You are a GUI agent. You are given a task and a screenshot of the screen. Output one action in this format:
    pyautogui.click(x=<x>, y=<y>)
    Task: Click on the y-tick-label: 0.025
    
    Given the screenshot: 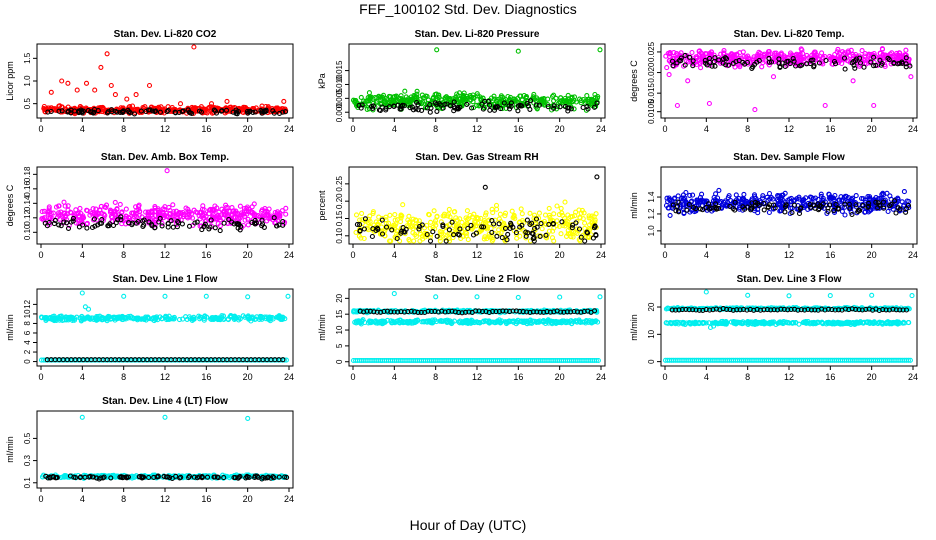 What is the action you would take?
    pyautogui.click(x=651, y=51)
    